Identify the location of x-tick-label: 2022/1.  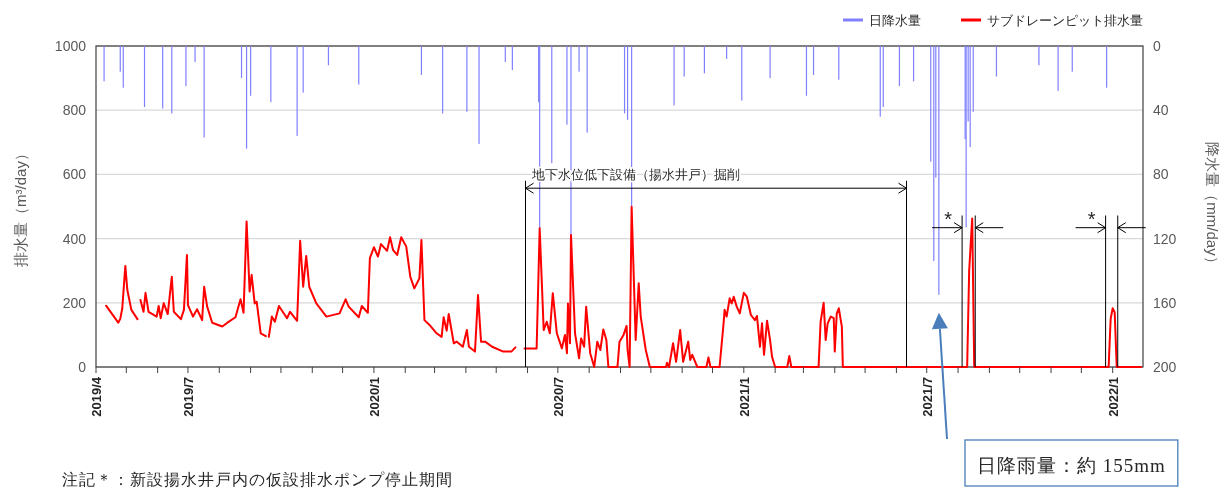
(1113, 397).